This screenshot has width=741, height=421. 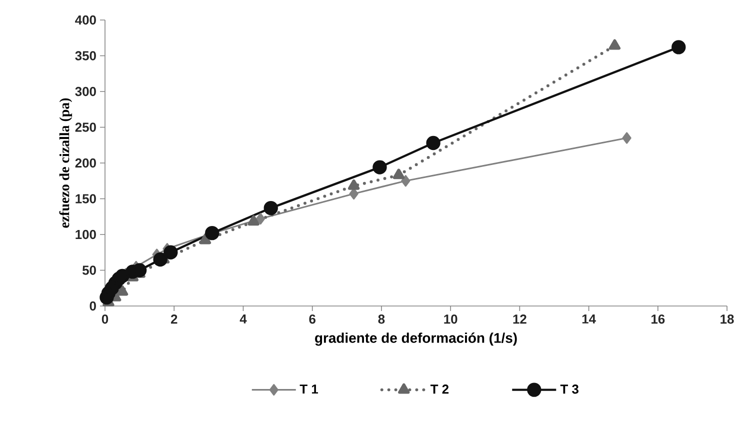 I want to click on legend-label: T 3, so click(x=569, y=389).